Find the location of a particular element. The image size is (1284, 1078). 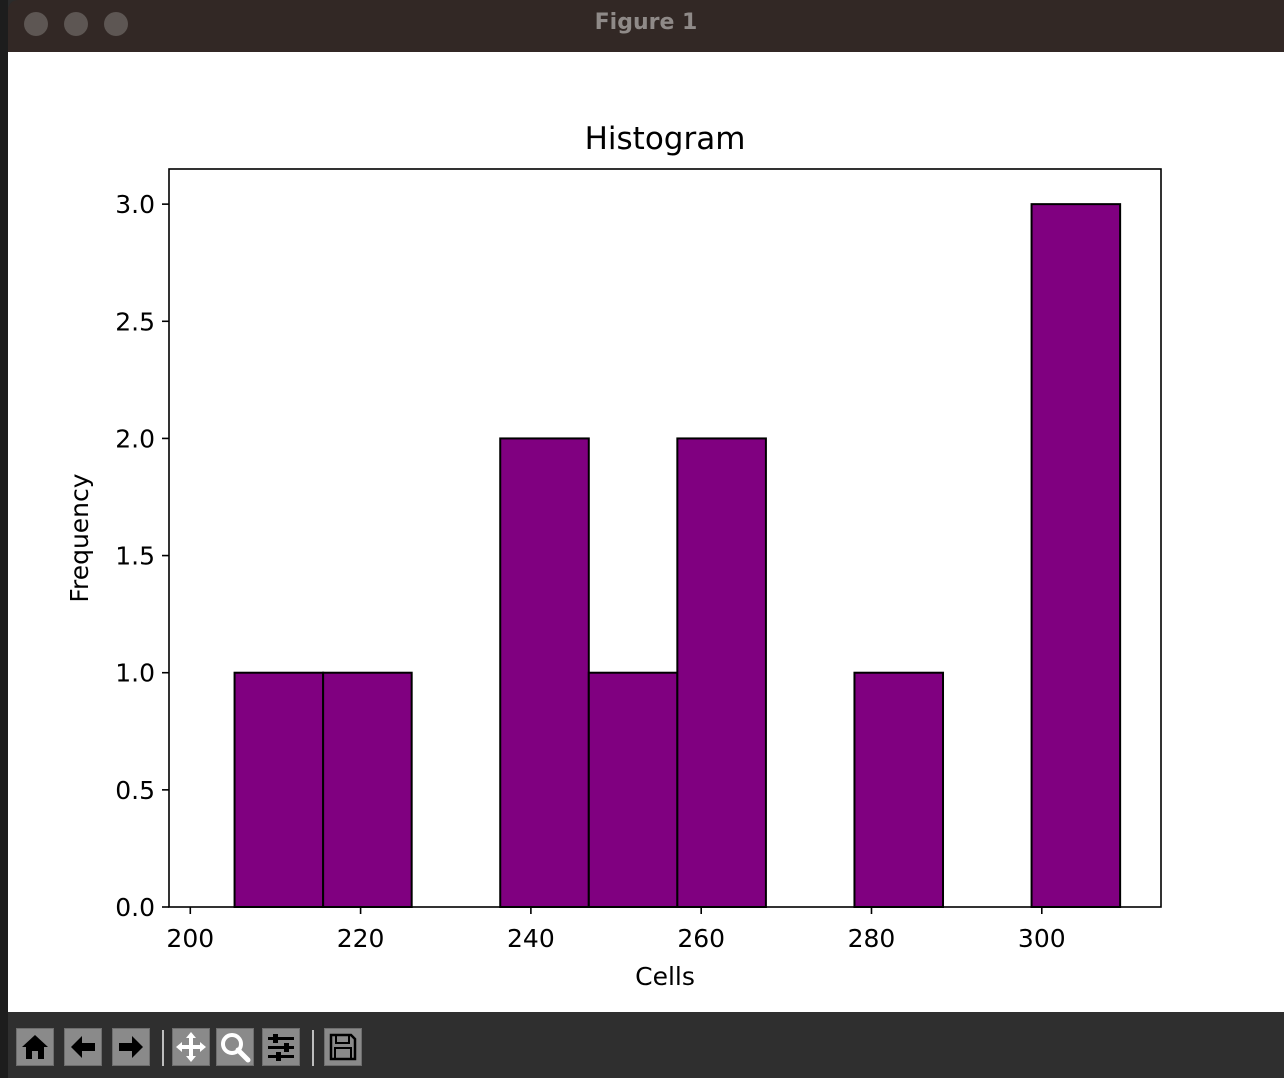

navigation-toolbar is located at coordinates (646, 1045).